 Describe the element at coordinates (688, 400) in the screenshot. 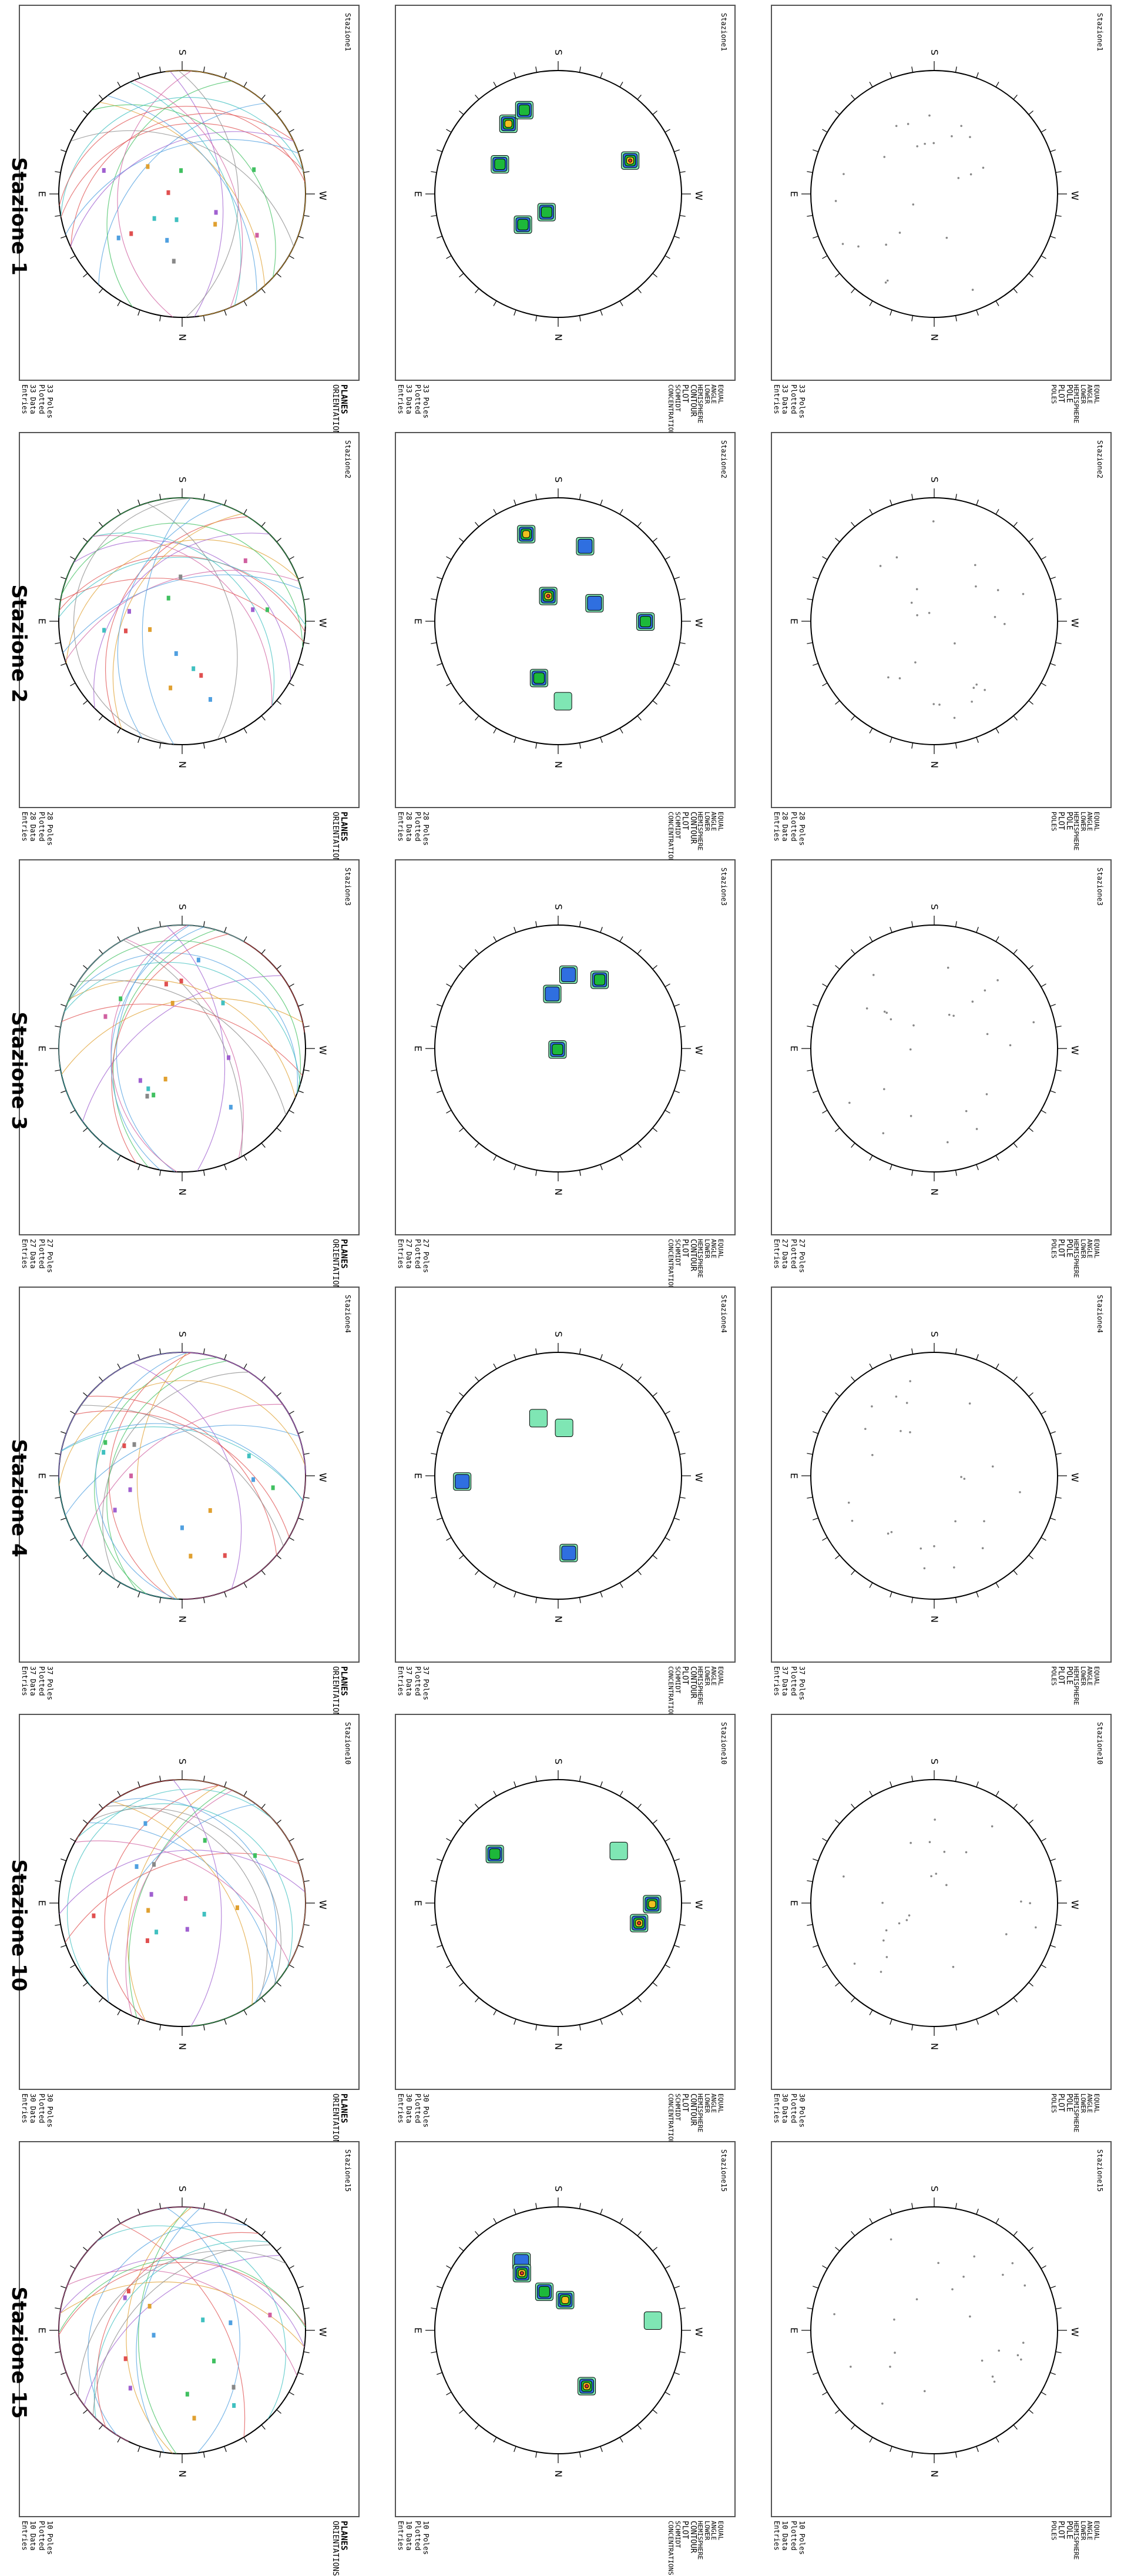

I see `contour-plot-title: CONTOUR PLOT` at that location.